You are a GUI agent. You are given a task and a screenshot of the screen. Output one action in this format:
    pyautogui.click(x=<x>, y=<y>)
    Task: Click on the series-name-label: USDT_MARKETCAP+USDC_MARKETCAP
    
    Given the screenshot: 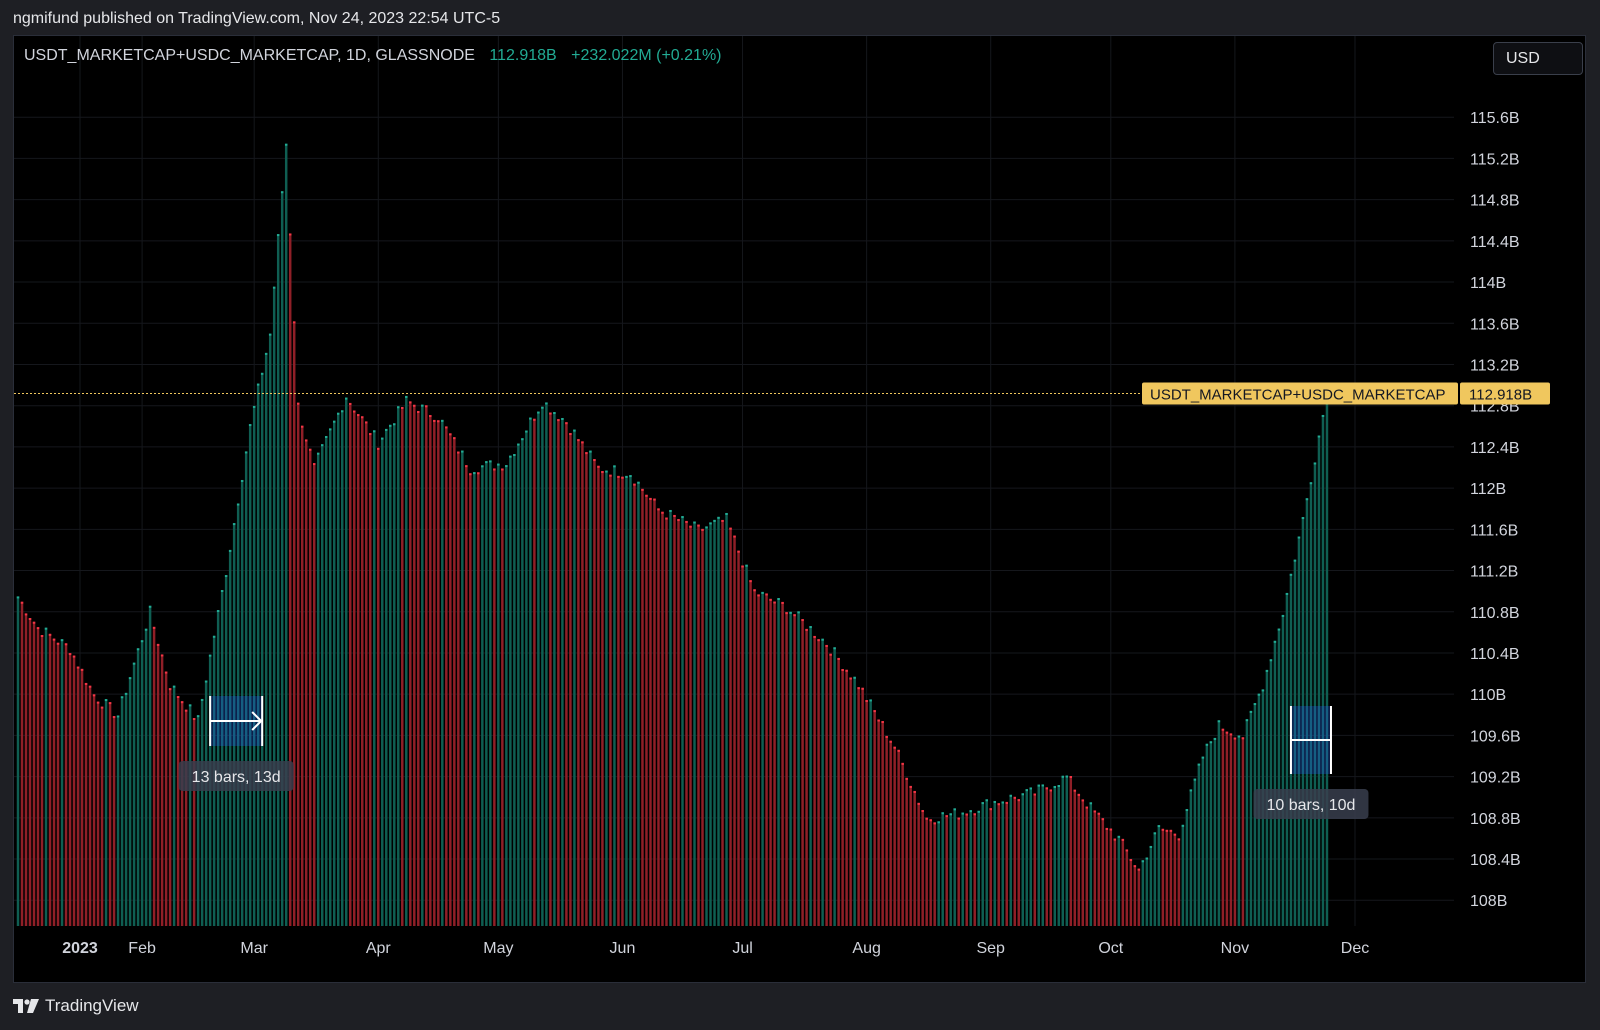 What is the action you would take?
    pyautogui.click(x=1297, y=395)
    